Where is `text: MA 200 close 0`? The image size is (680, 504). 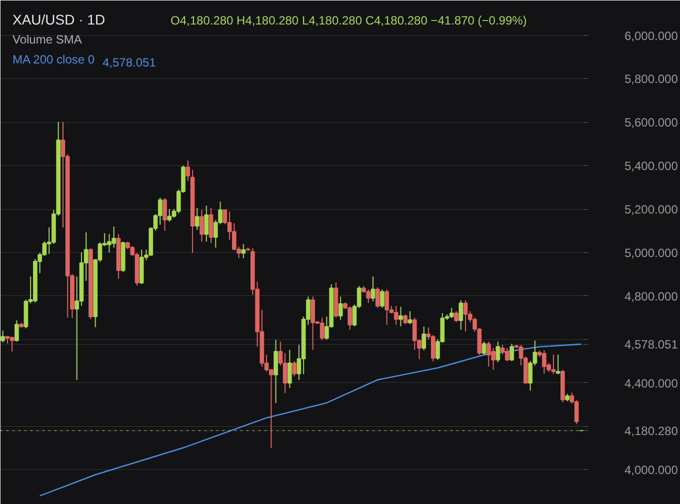 text: MA 200 close 0 is located at coordinates (53, 59).